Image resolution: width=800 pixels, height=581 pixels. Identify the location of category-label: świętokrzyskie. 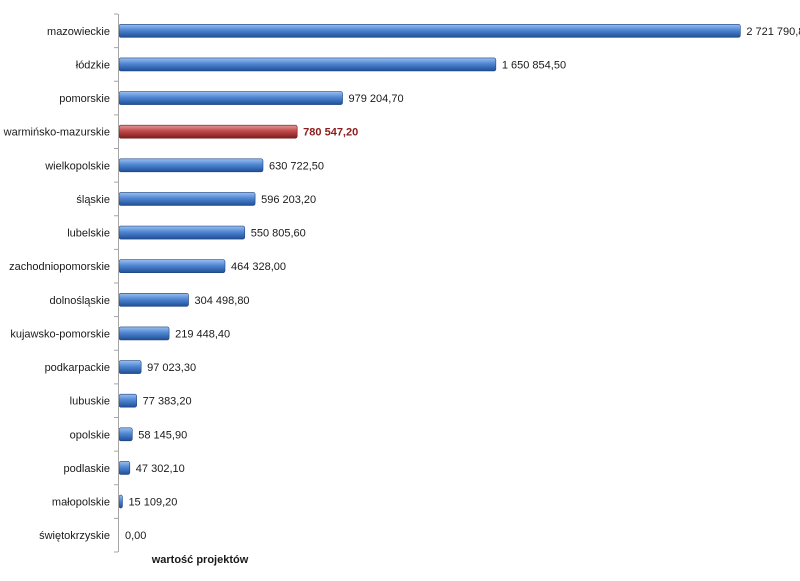
(74, 536).